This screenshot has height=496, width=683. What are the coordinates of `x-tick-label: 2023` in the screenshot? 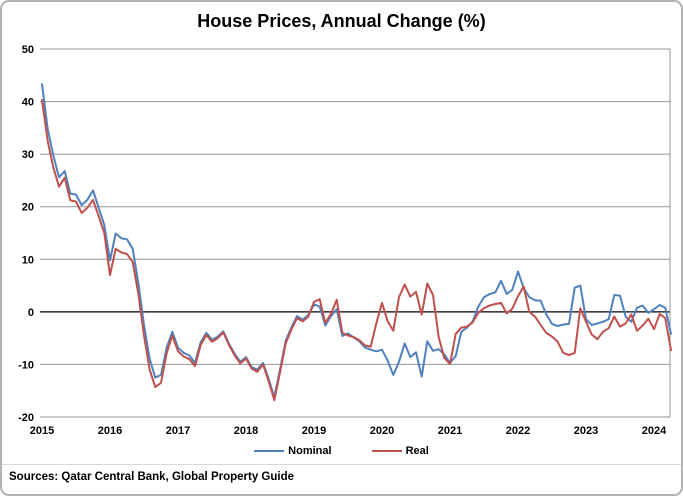 It's located at (586, 431).